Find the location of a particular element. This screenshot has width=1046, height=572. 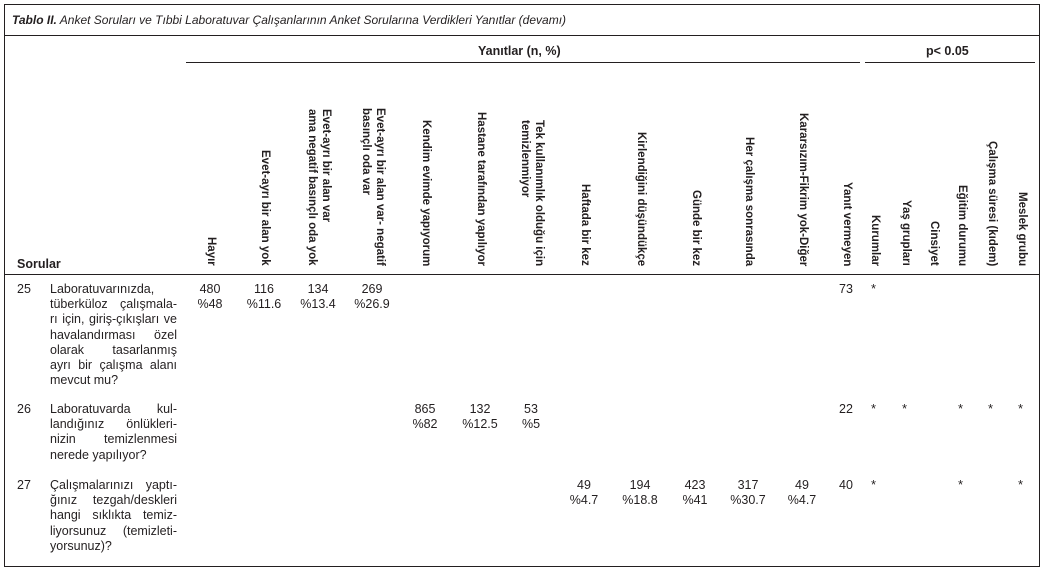

question-line: Laboratuvarınızda, is located at coordinates (102, 289).